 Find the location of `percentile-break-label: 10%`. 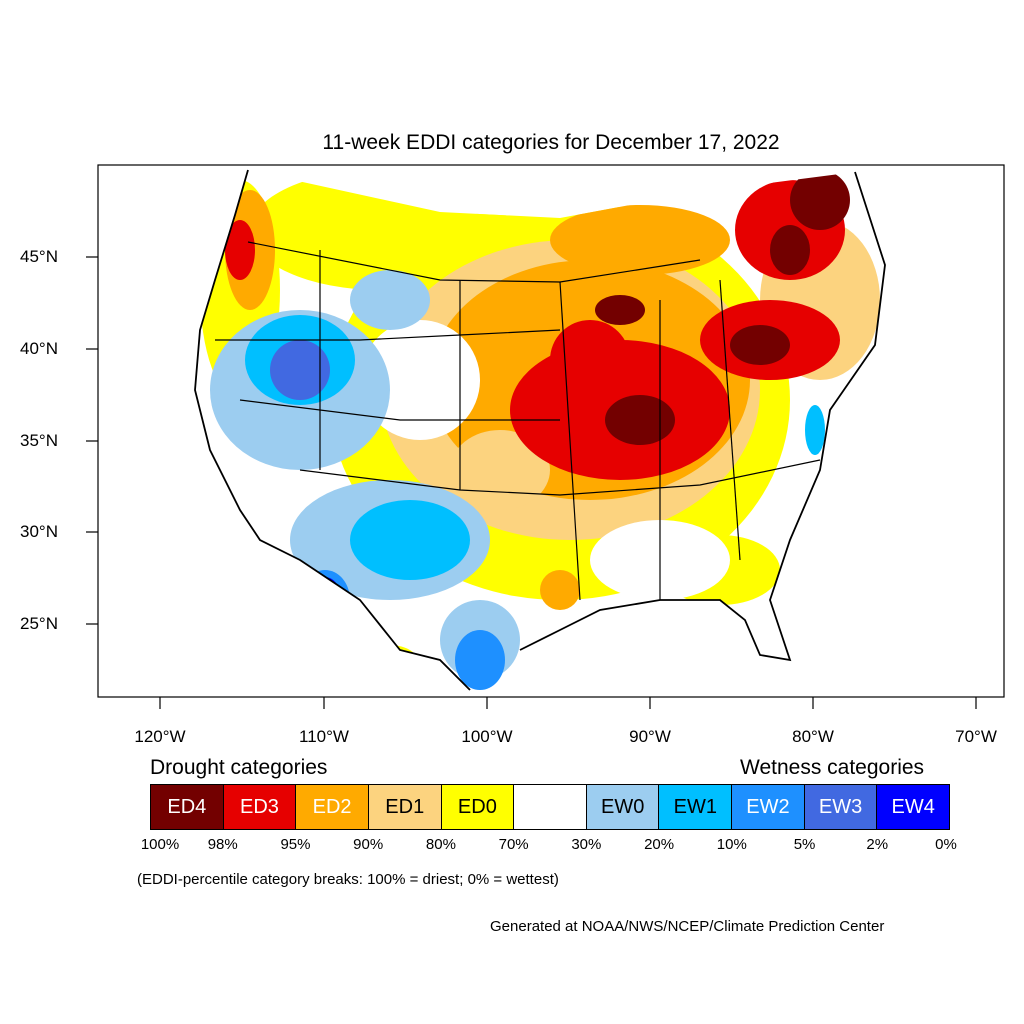

percentile-break-label: 10% is located at coordinates (731, 844).